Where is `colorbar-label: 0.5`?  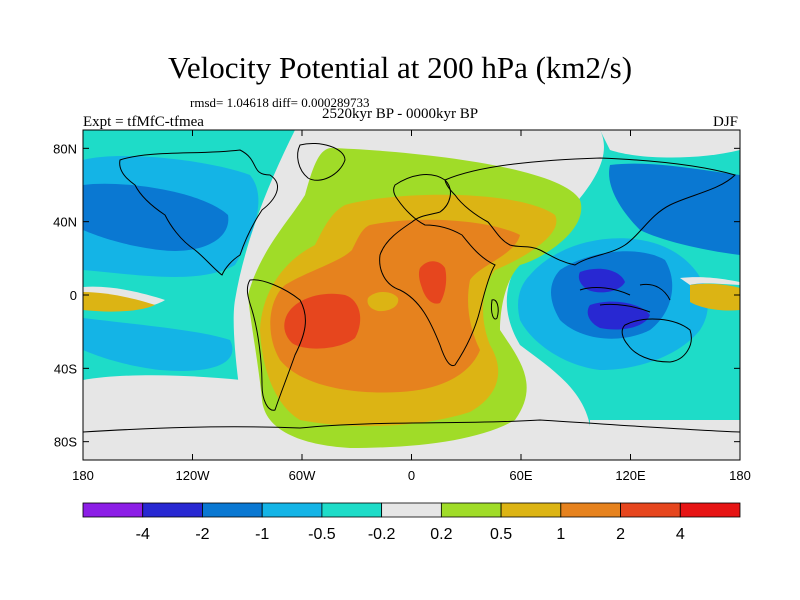
colorbar-label: 0.5 is located at coordinates (501, 534).